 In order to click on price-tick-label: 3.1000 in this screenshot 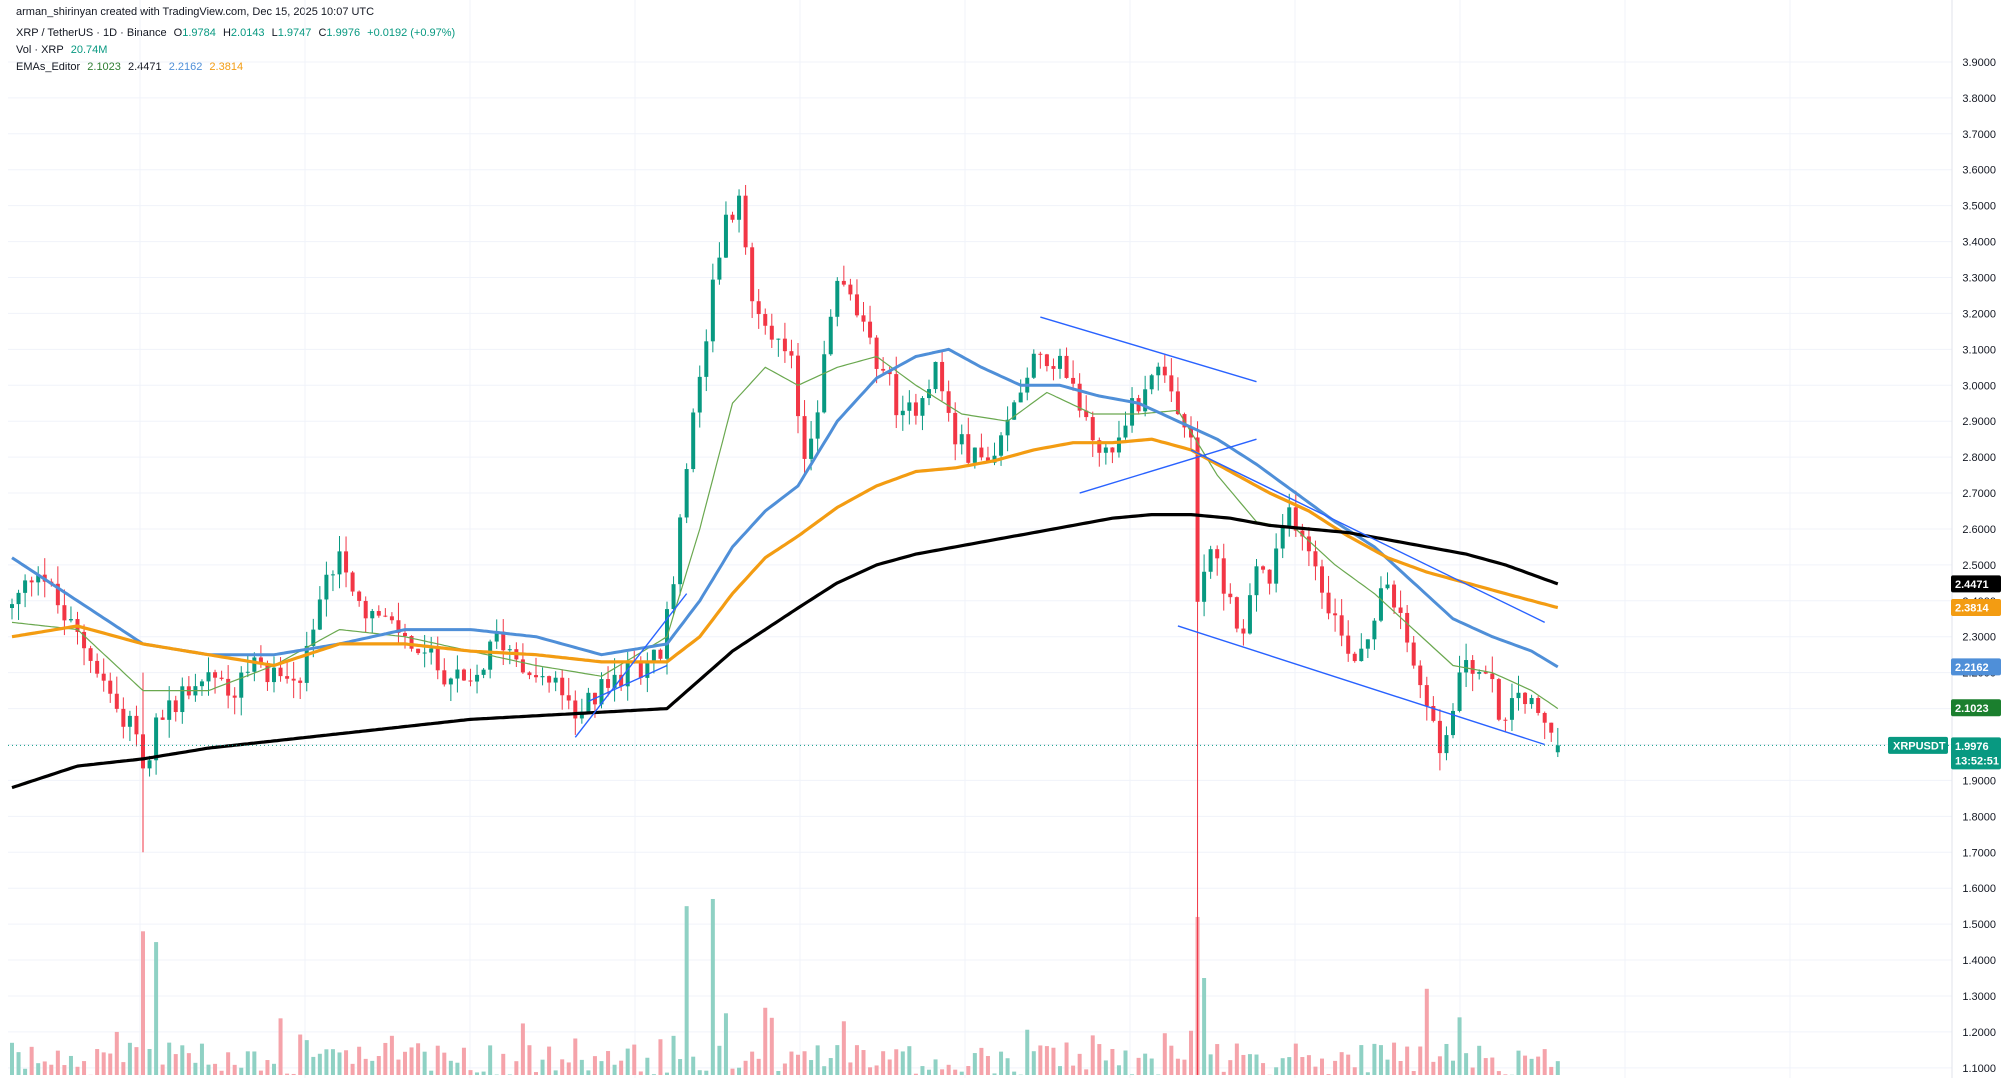, I will do `click(1979, 350)`.